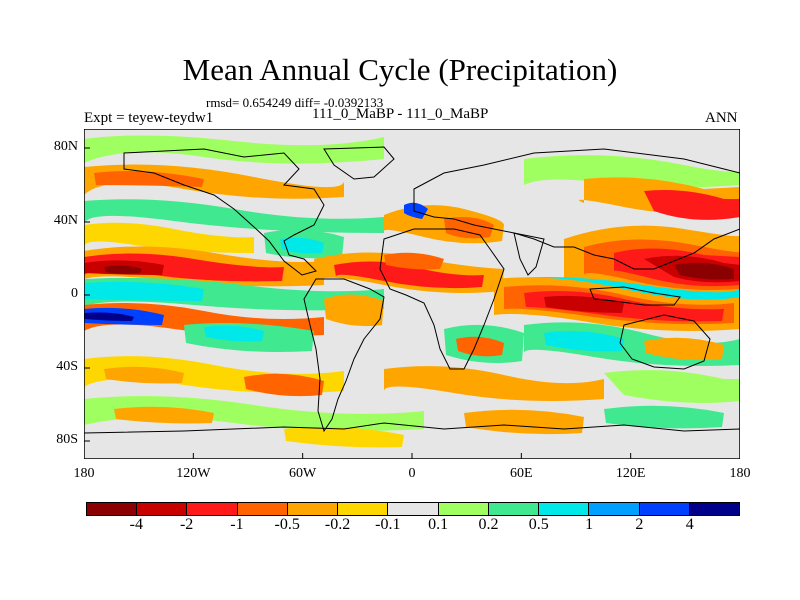 This screenshot has width=800, height=600. I want to click on colorbar-label: -1, so click(237, 524).